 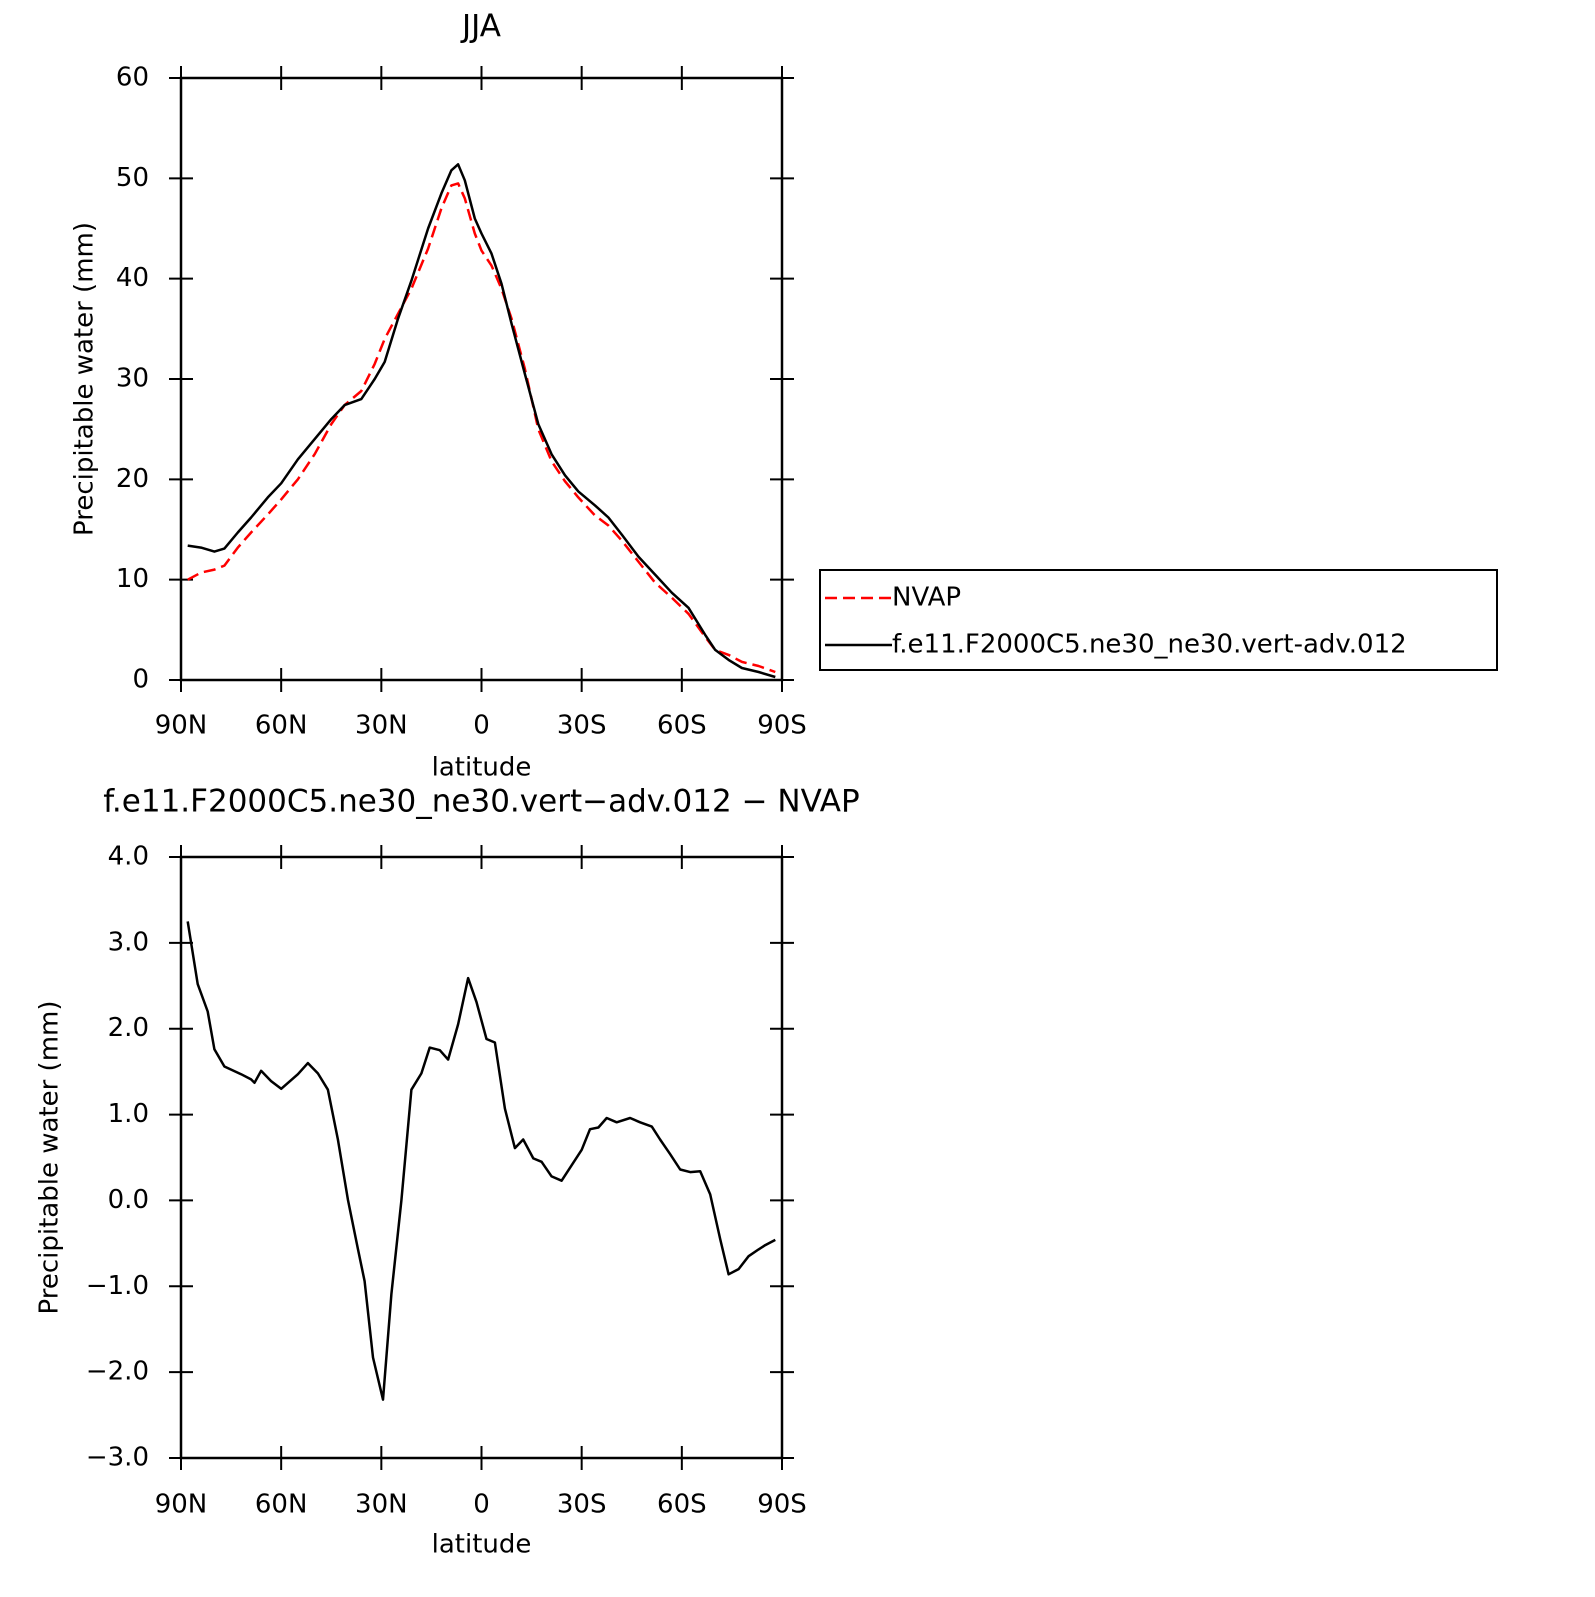 What do you see at coordinates (128, 857) in the screenshot?
I see `y-tick-label: 4.0` at bounding box center [128, 857].